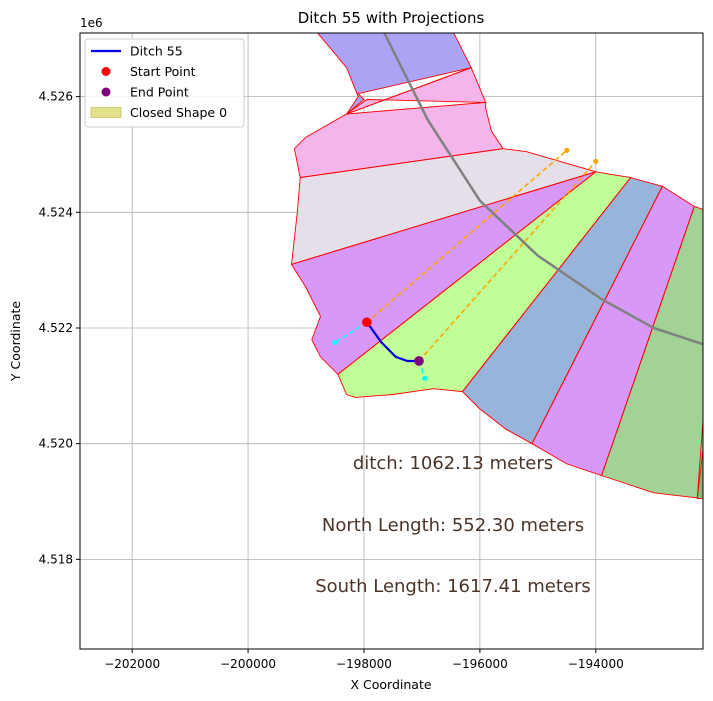  I want to click on x-tick-label-0: −202000, so click(132, 664).